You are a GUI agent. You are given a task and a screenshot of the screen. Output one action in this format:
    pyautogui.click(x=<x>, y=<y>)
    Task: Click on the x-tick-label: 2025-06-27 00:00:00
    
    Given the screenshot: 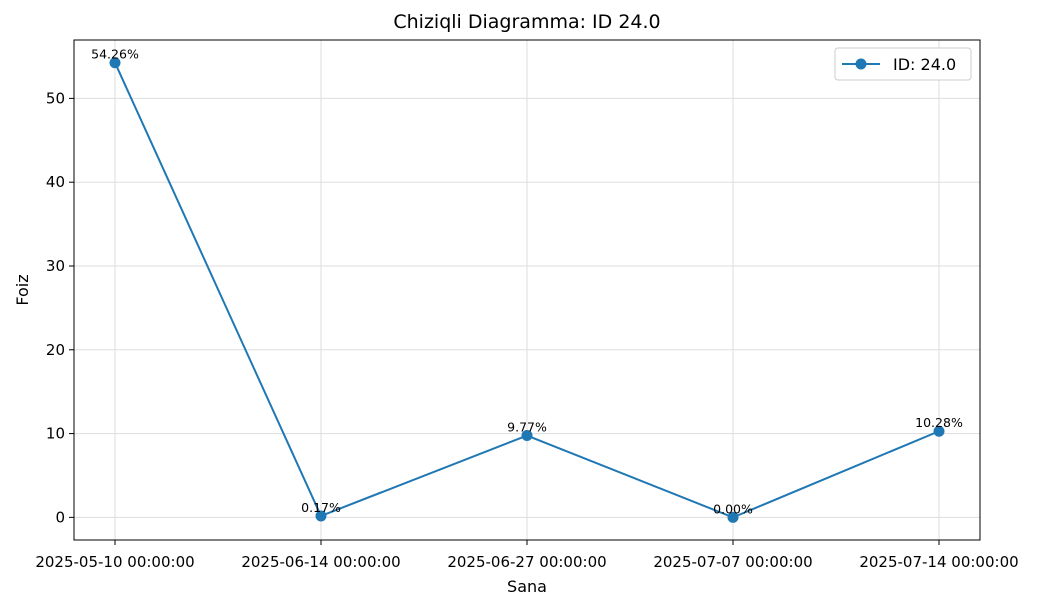 What is the action you would take?
    pyautogui.click(x=526, y=562)
    